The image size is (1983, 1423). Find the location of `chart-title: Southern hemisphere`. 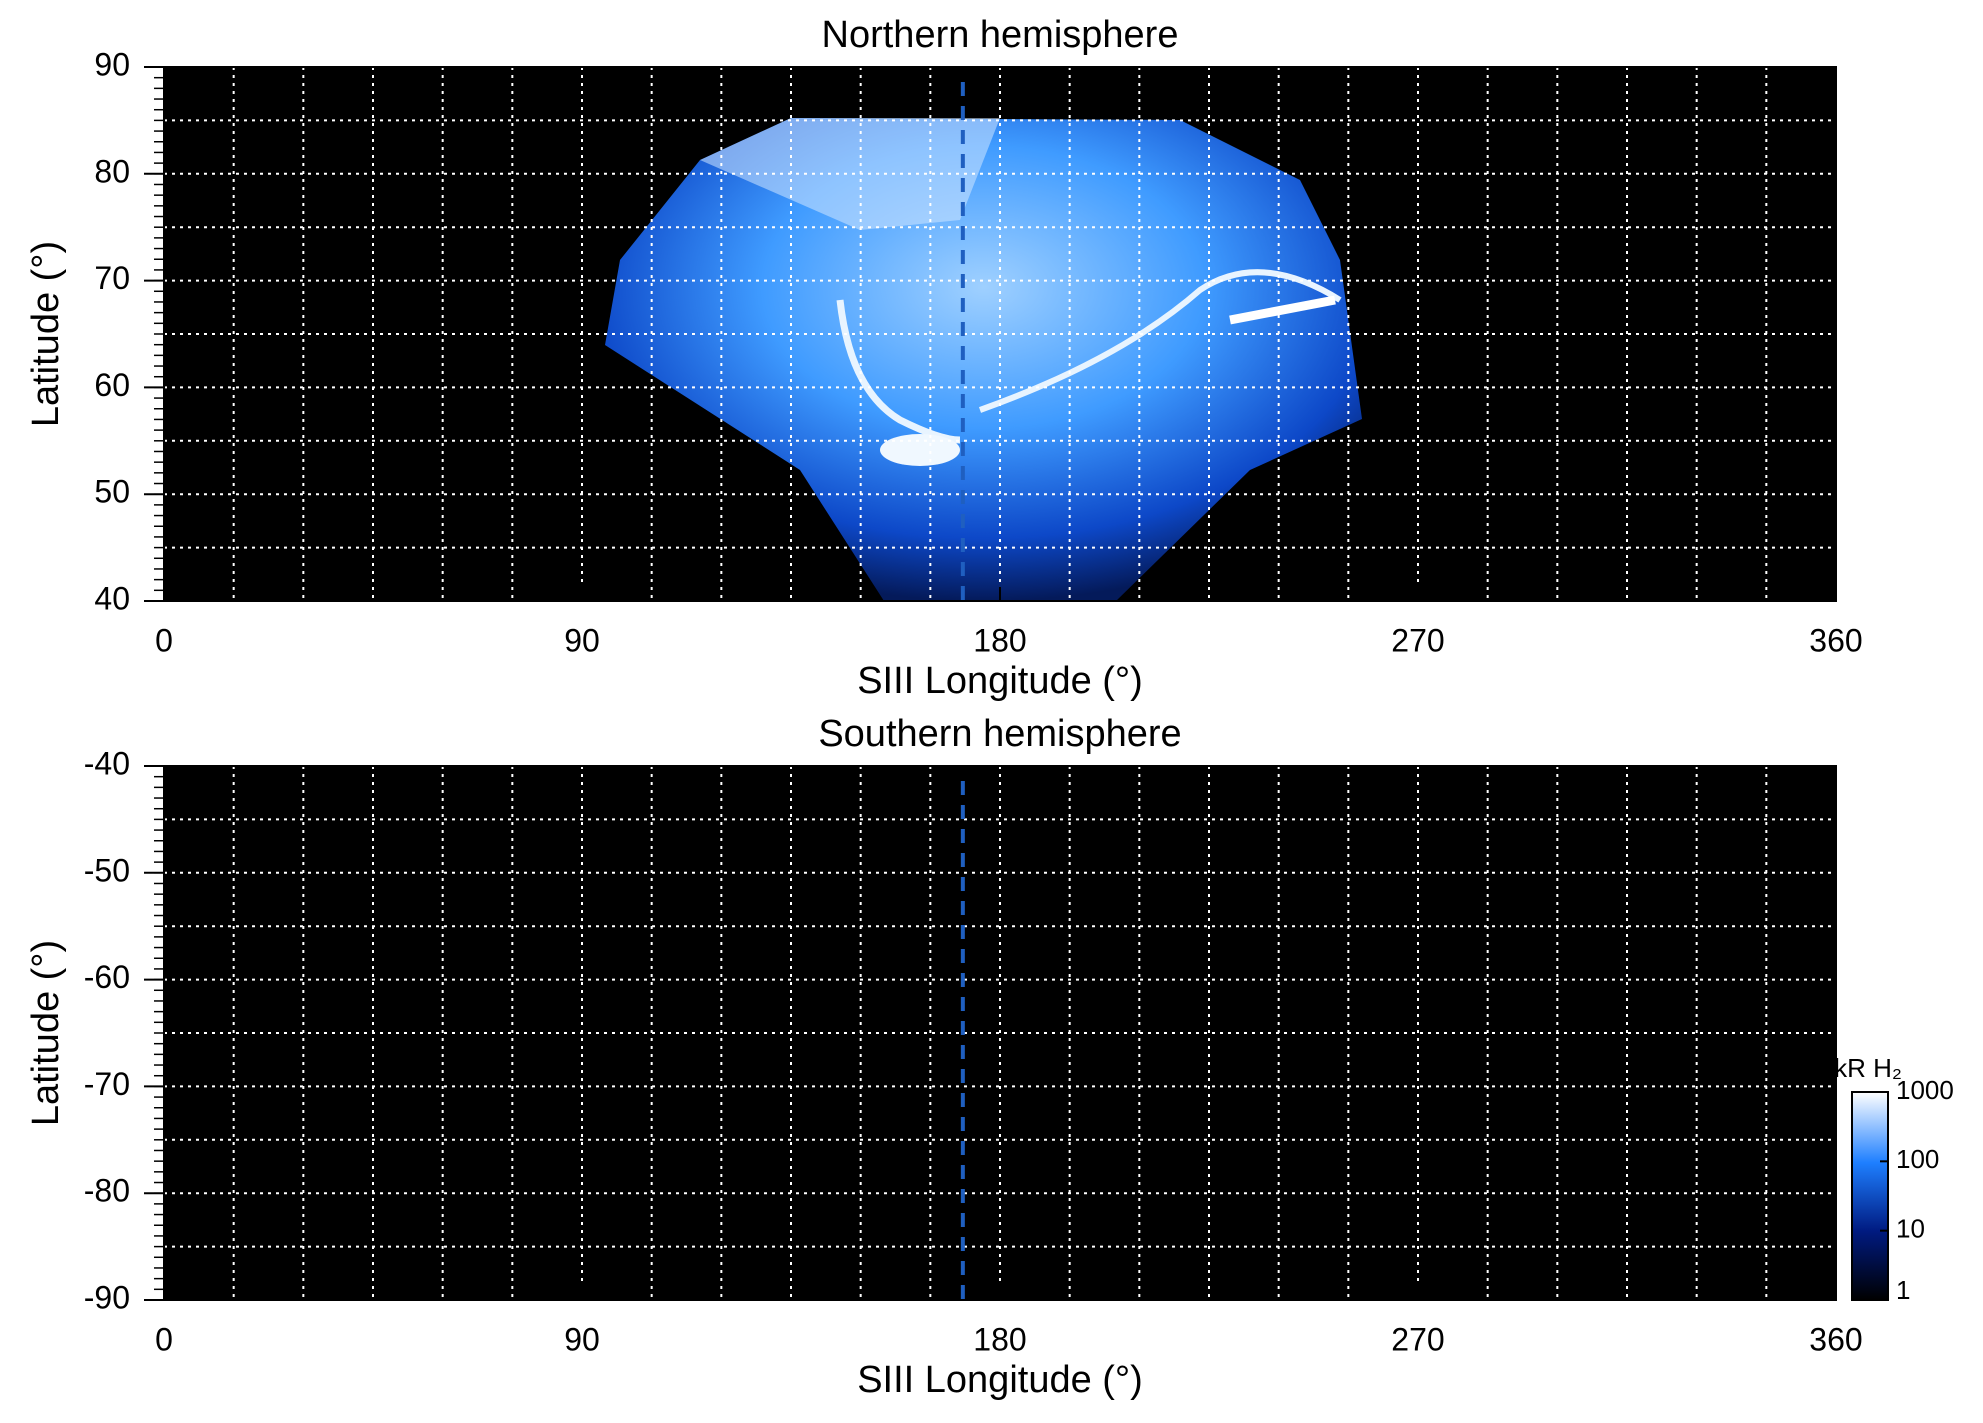

chart-title: Southern hemisphere is located at coordinates (999, 734).